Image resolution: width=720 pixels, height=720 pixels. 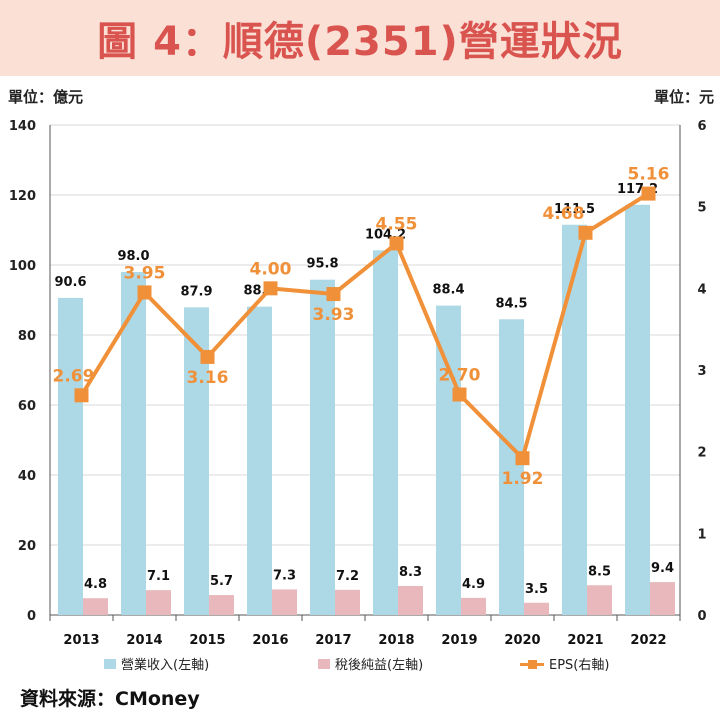 I want to click on x-axis-tick-label: 2021, so click(x=585, y=640).